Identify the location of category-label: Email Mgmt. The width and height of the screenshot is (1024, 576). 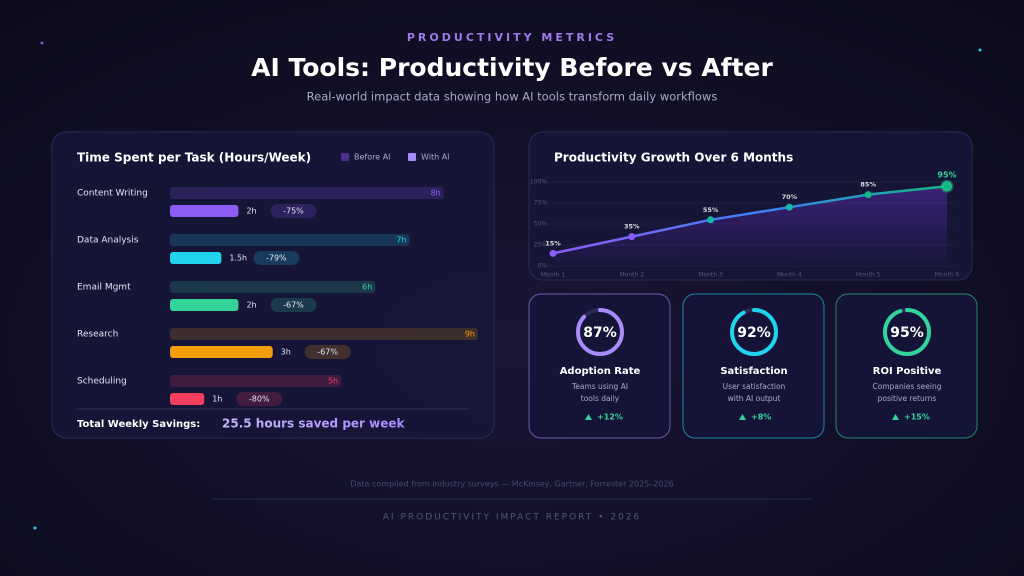
(104, 288).